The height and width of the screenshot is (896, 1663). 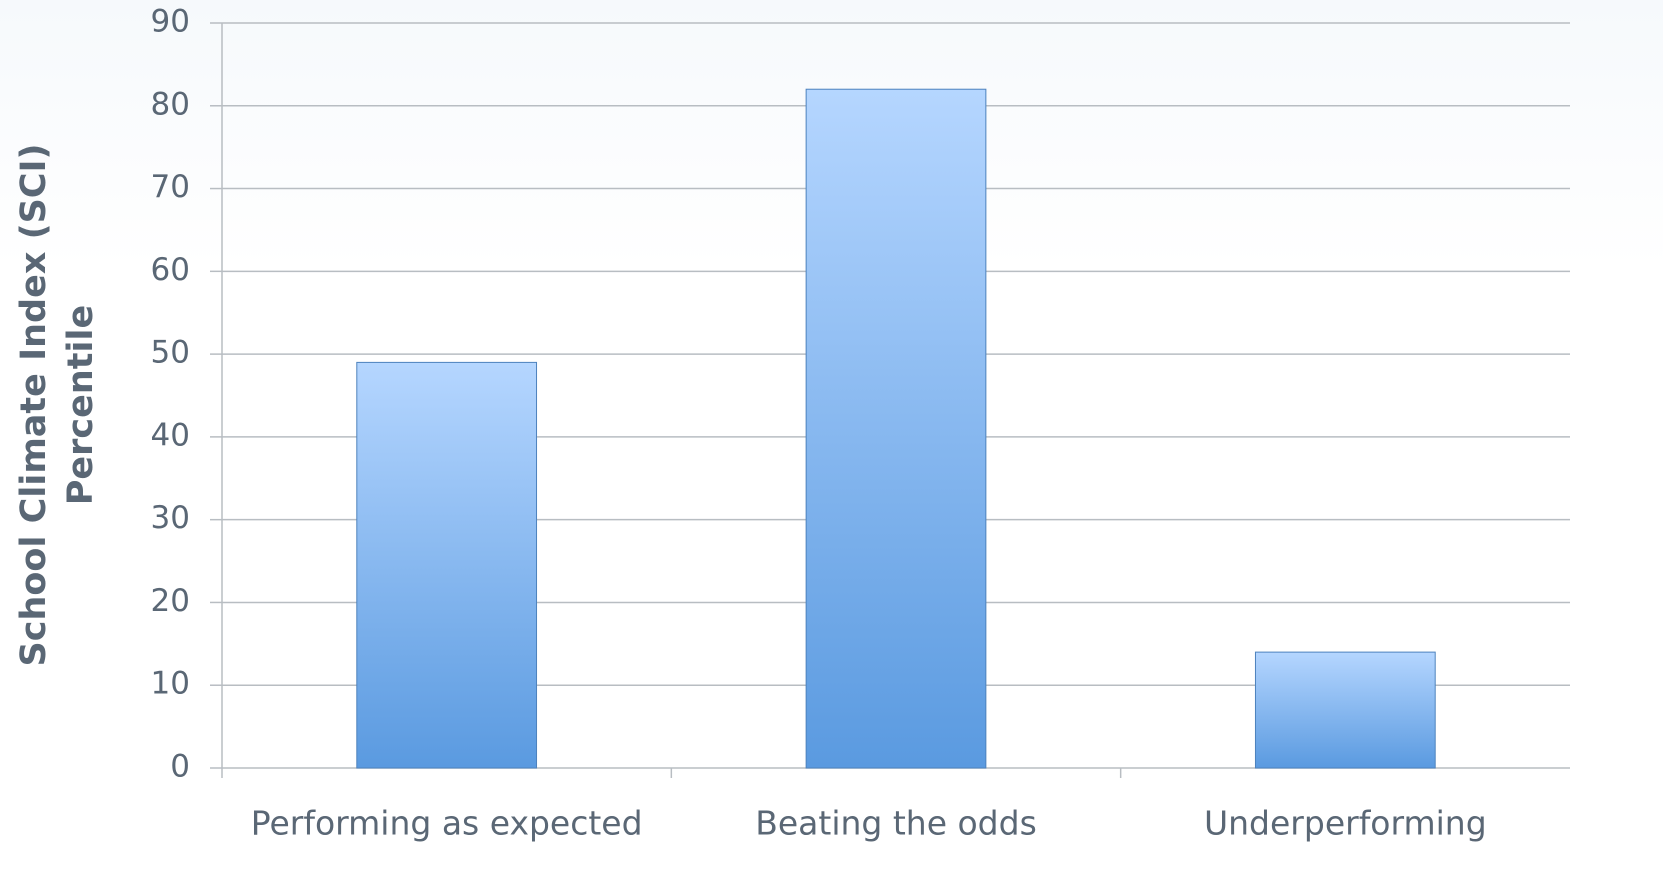 I want to click on y-axis-label: Percentile, so click(x=81, y=405).